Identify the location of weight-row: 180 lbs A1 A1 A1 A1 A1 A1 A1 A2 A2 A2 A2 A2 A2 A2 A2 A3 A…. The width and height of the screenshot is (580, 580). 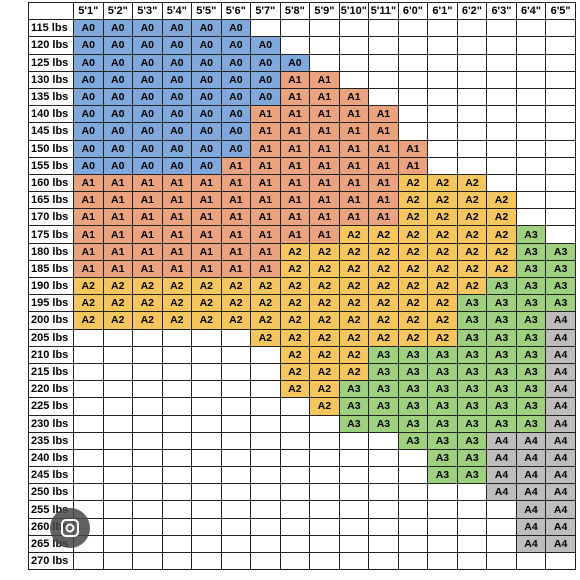
(302, 251).